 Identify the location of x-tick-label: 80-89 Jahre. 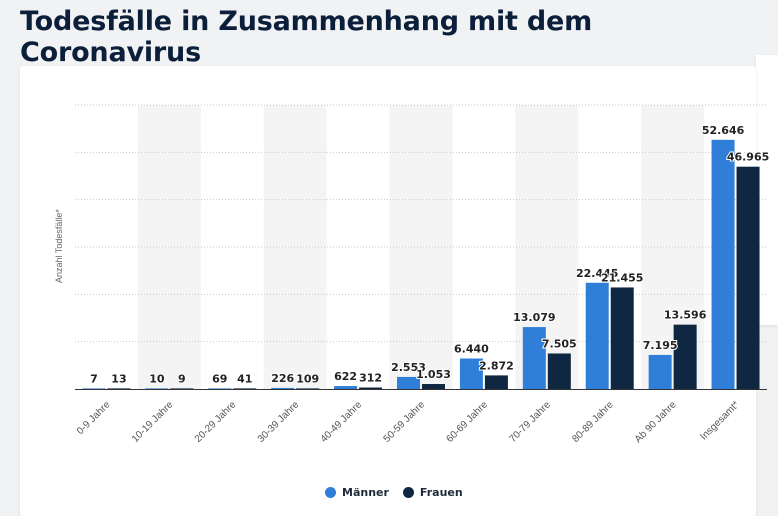
(593, 422).